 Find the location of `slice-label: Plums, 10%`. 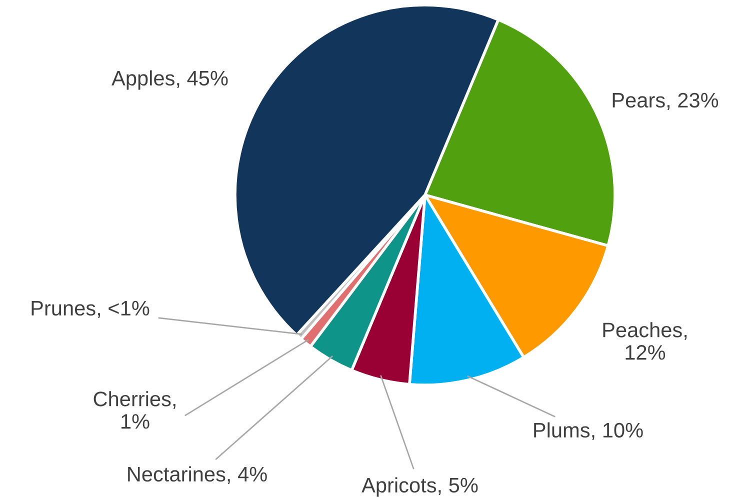

slice-label: Plums, 10% is located at coordinates (588, 431).